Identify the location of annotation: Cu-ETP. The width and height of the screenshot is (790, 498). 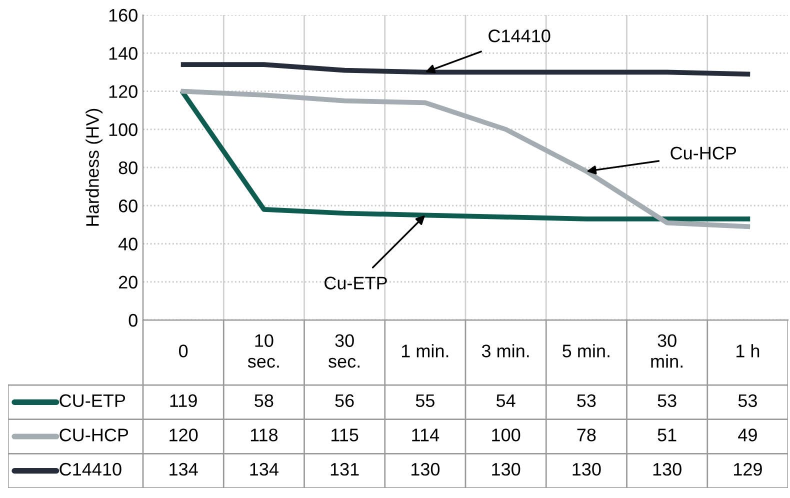
(355, 283).